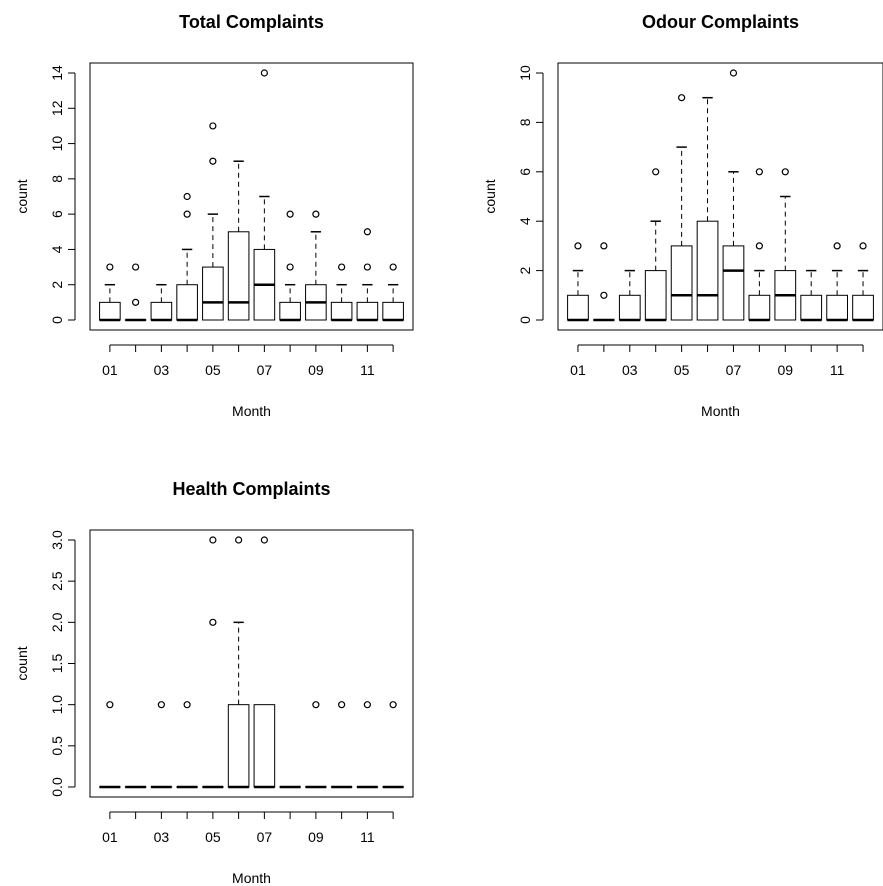 The width and height of the screenshot is (883, 886). Describe the element at coordinates (837, 370) in the screenshot. I see `x-tick-label: 11` at that location.